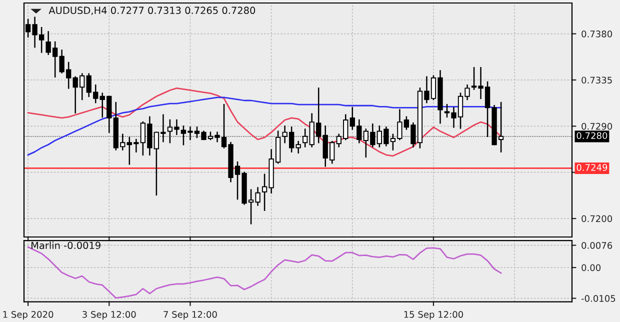 Image resolution: width=620 pixels, height=322 pixels. What do you see at coordinates (591, 268) in the screenshot?
I see `y-tick-label: 0.00` at bounding box center [591, 268].